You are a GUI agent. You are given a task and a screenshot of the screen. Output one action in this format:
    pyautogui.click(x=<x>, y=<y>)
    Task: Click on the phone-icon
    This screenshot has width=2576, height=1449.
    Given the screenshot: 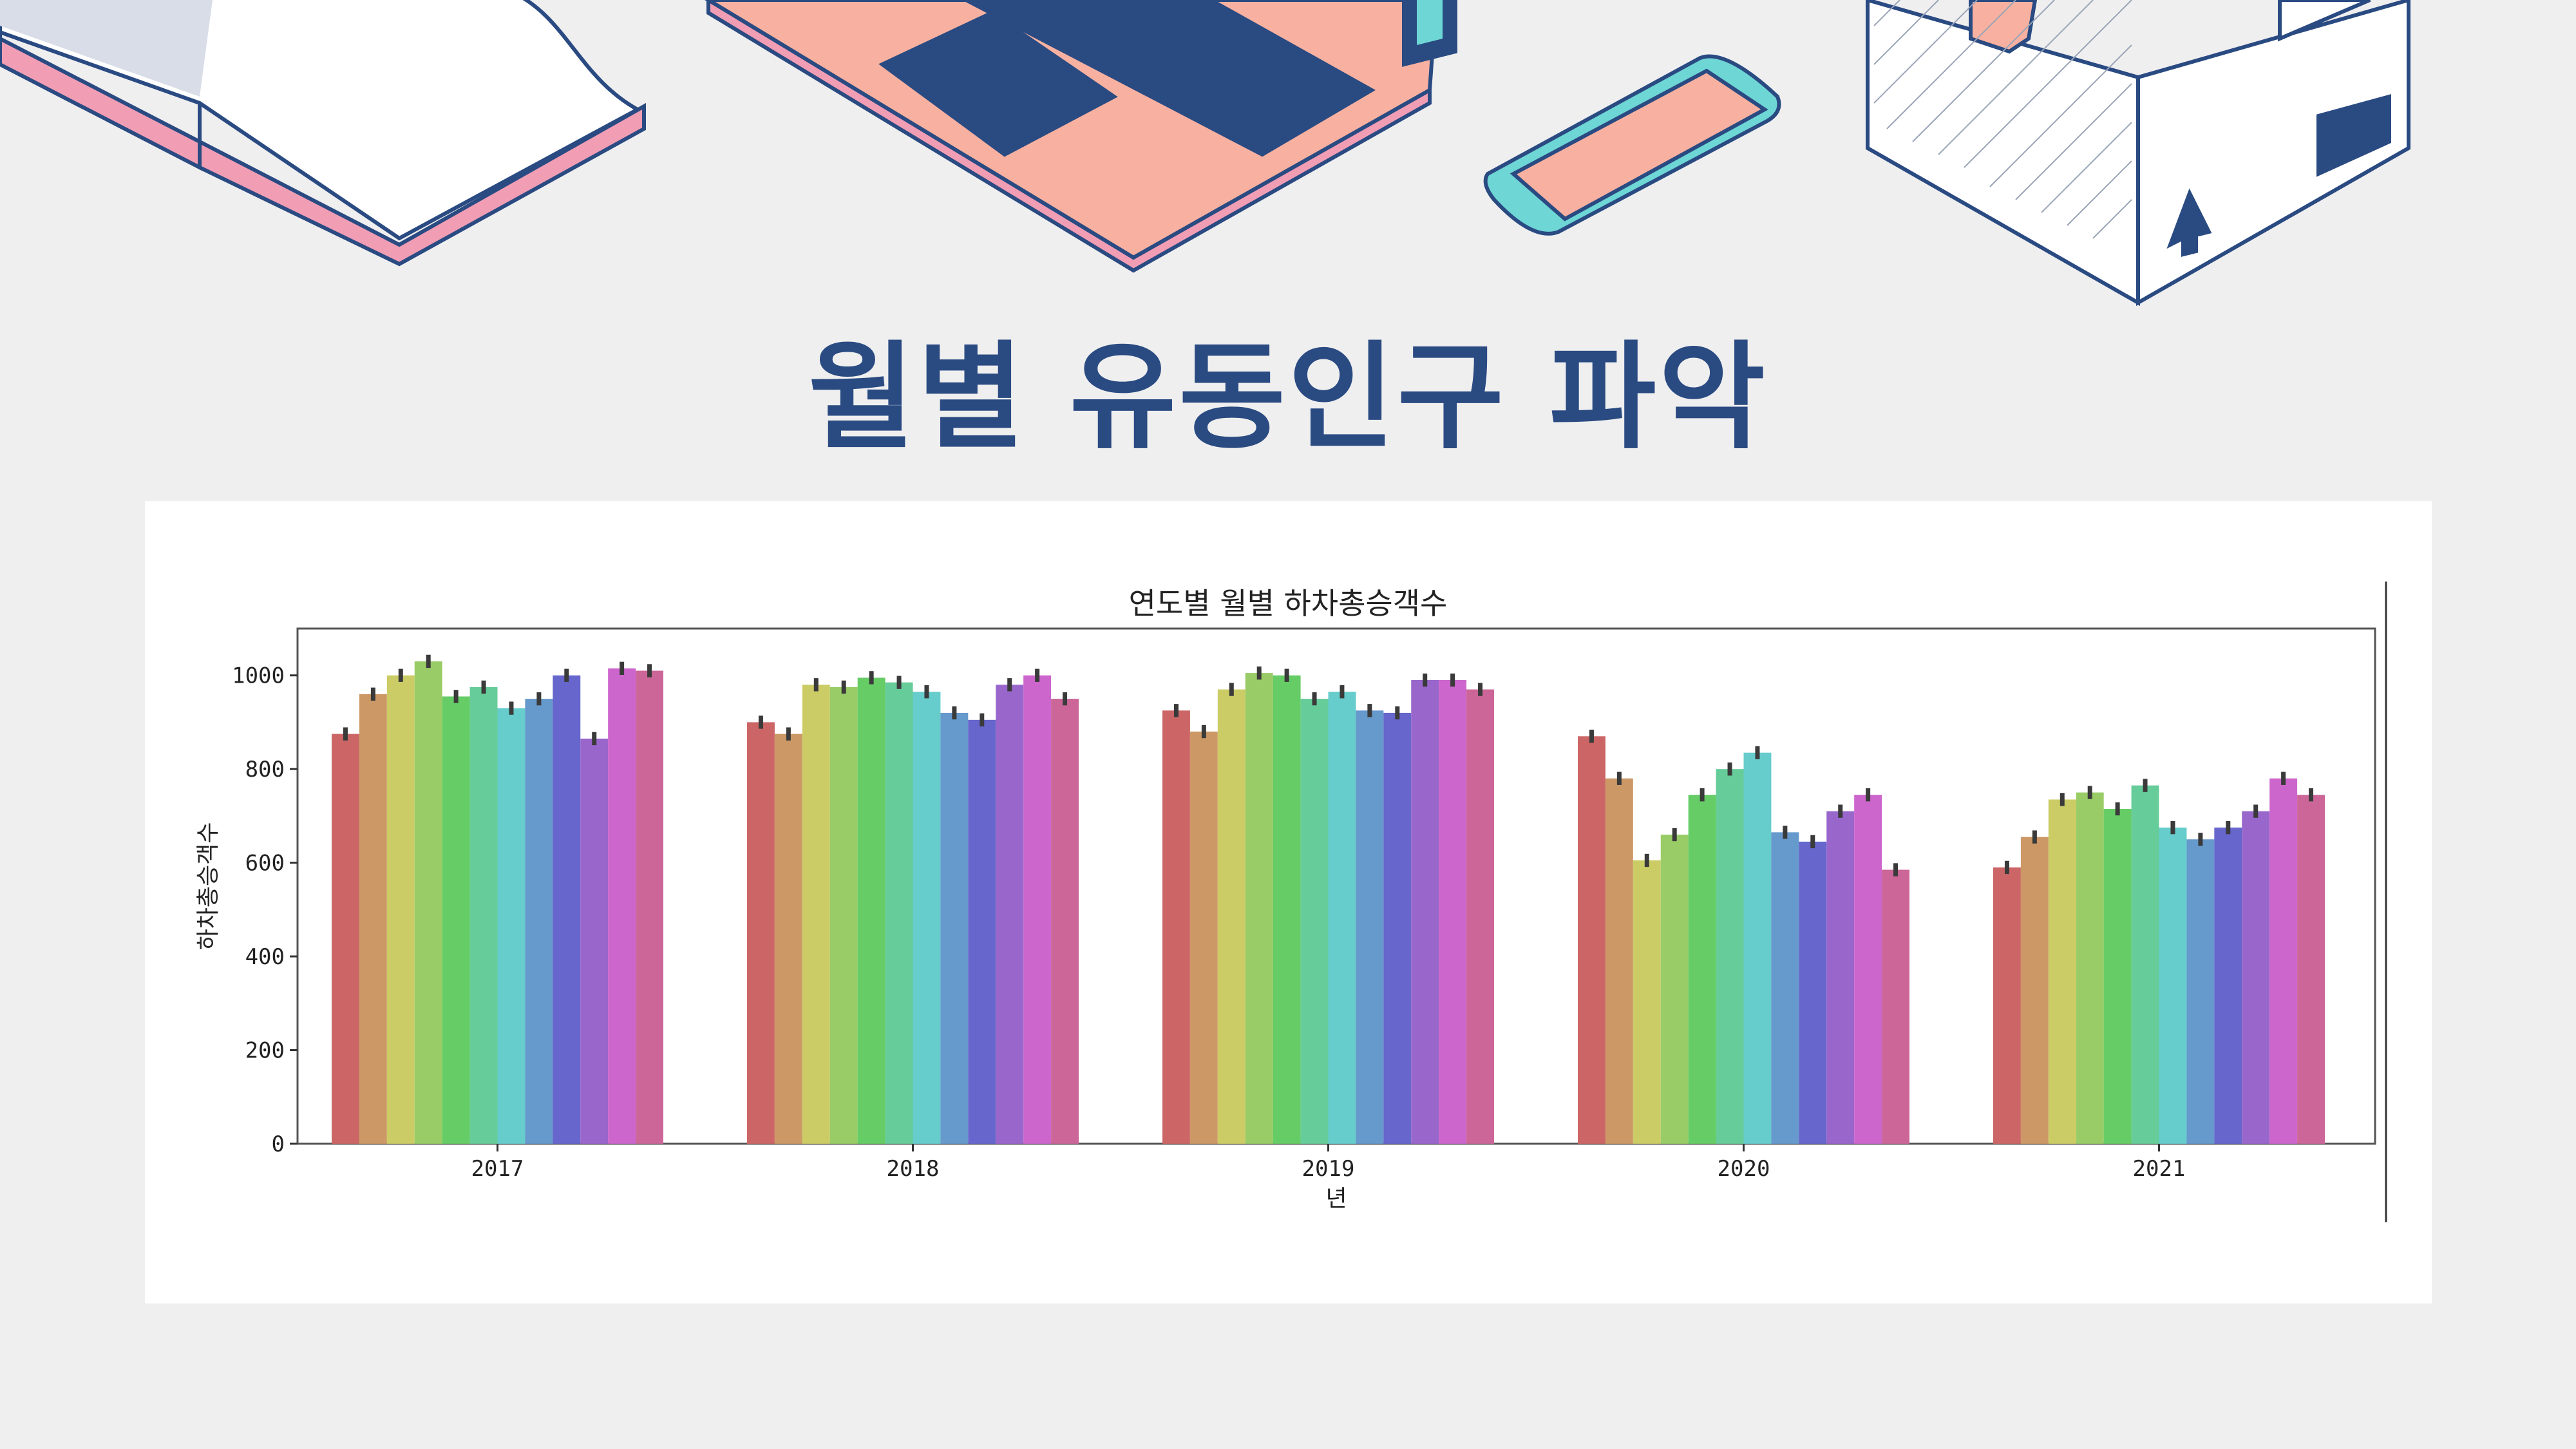 What is the action you would take?
    pyautogui.click(x=1632, y=145)
    